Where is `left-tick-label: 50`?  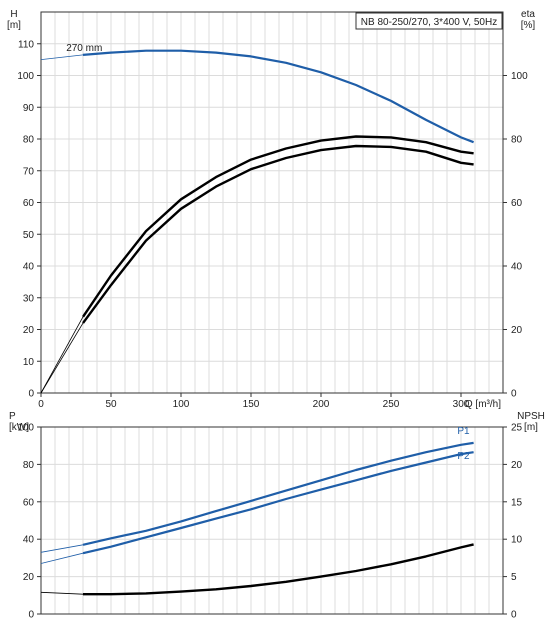 left-tick-label: 50 is located at coordinates (29, 235).